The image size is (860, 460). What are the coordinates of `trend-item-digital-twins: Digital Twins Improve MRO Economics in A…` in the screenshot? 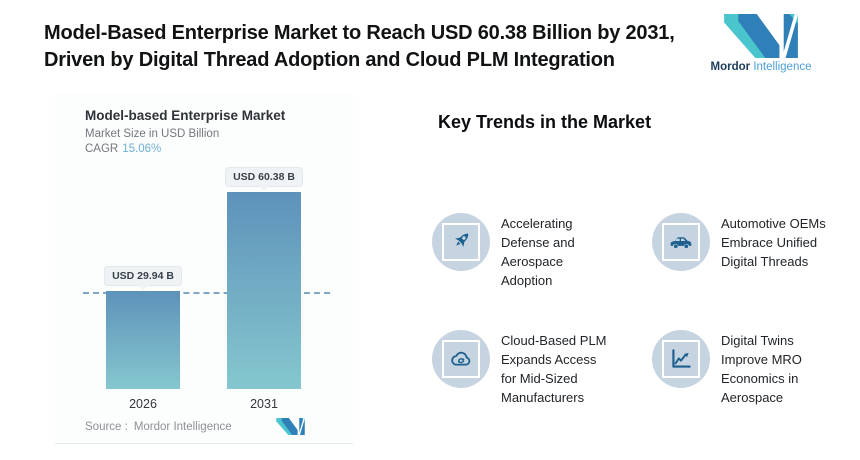 It's located at (742, 368).